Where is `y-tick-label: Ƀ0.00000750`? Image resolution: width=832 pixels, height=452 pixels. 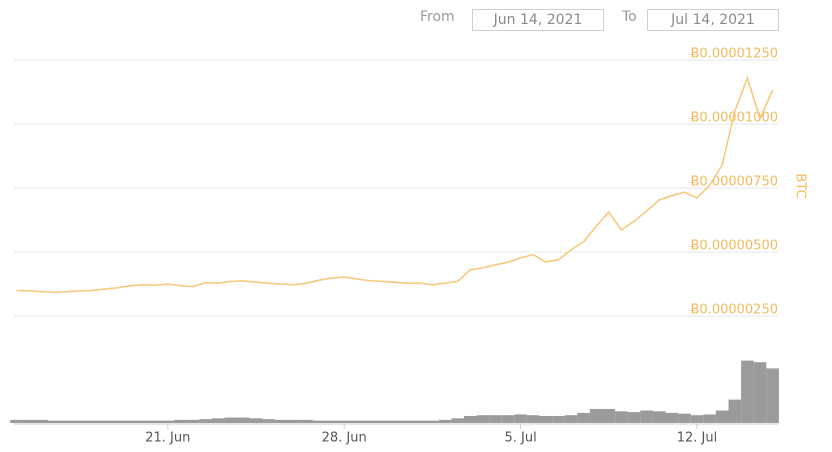 y-tick-label: Ƀ0.00000750 is located at coordinates (735, 182).